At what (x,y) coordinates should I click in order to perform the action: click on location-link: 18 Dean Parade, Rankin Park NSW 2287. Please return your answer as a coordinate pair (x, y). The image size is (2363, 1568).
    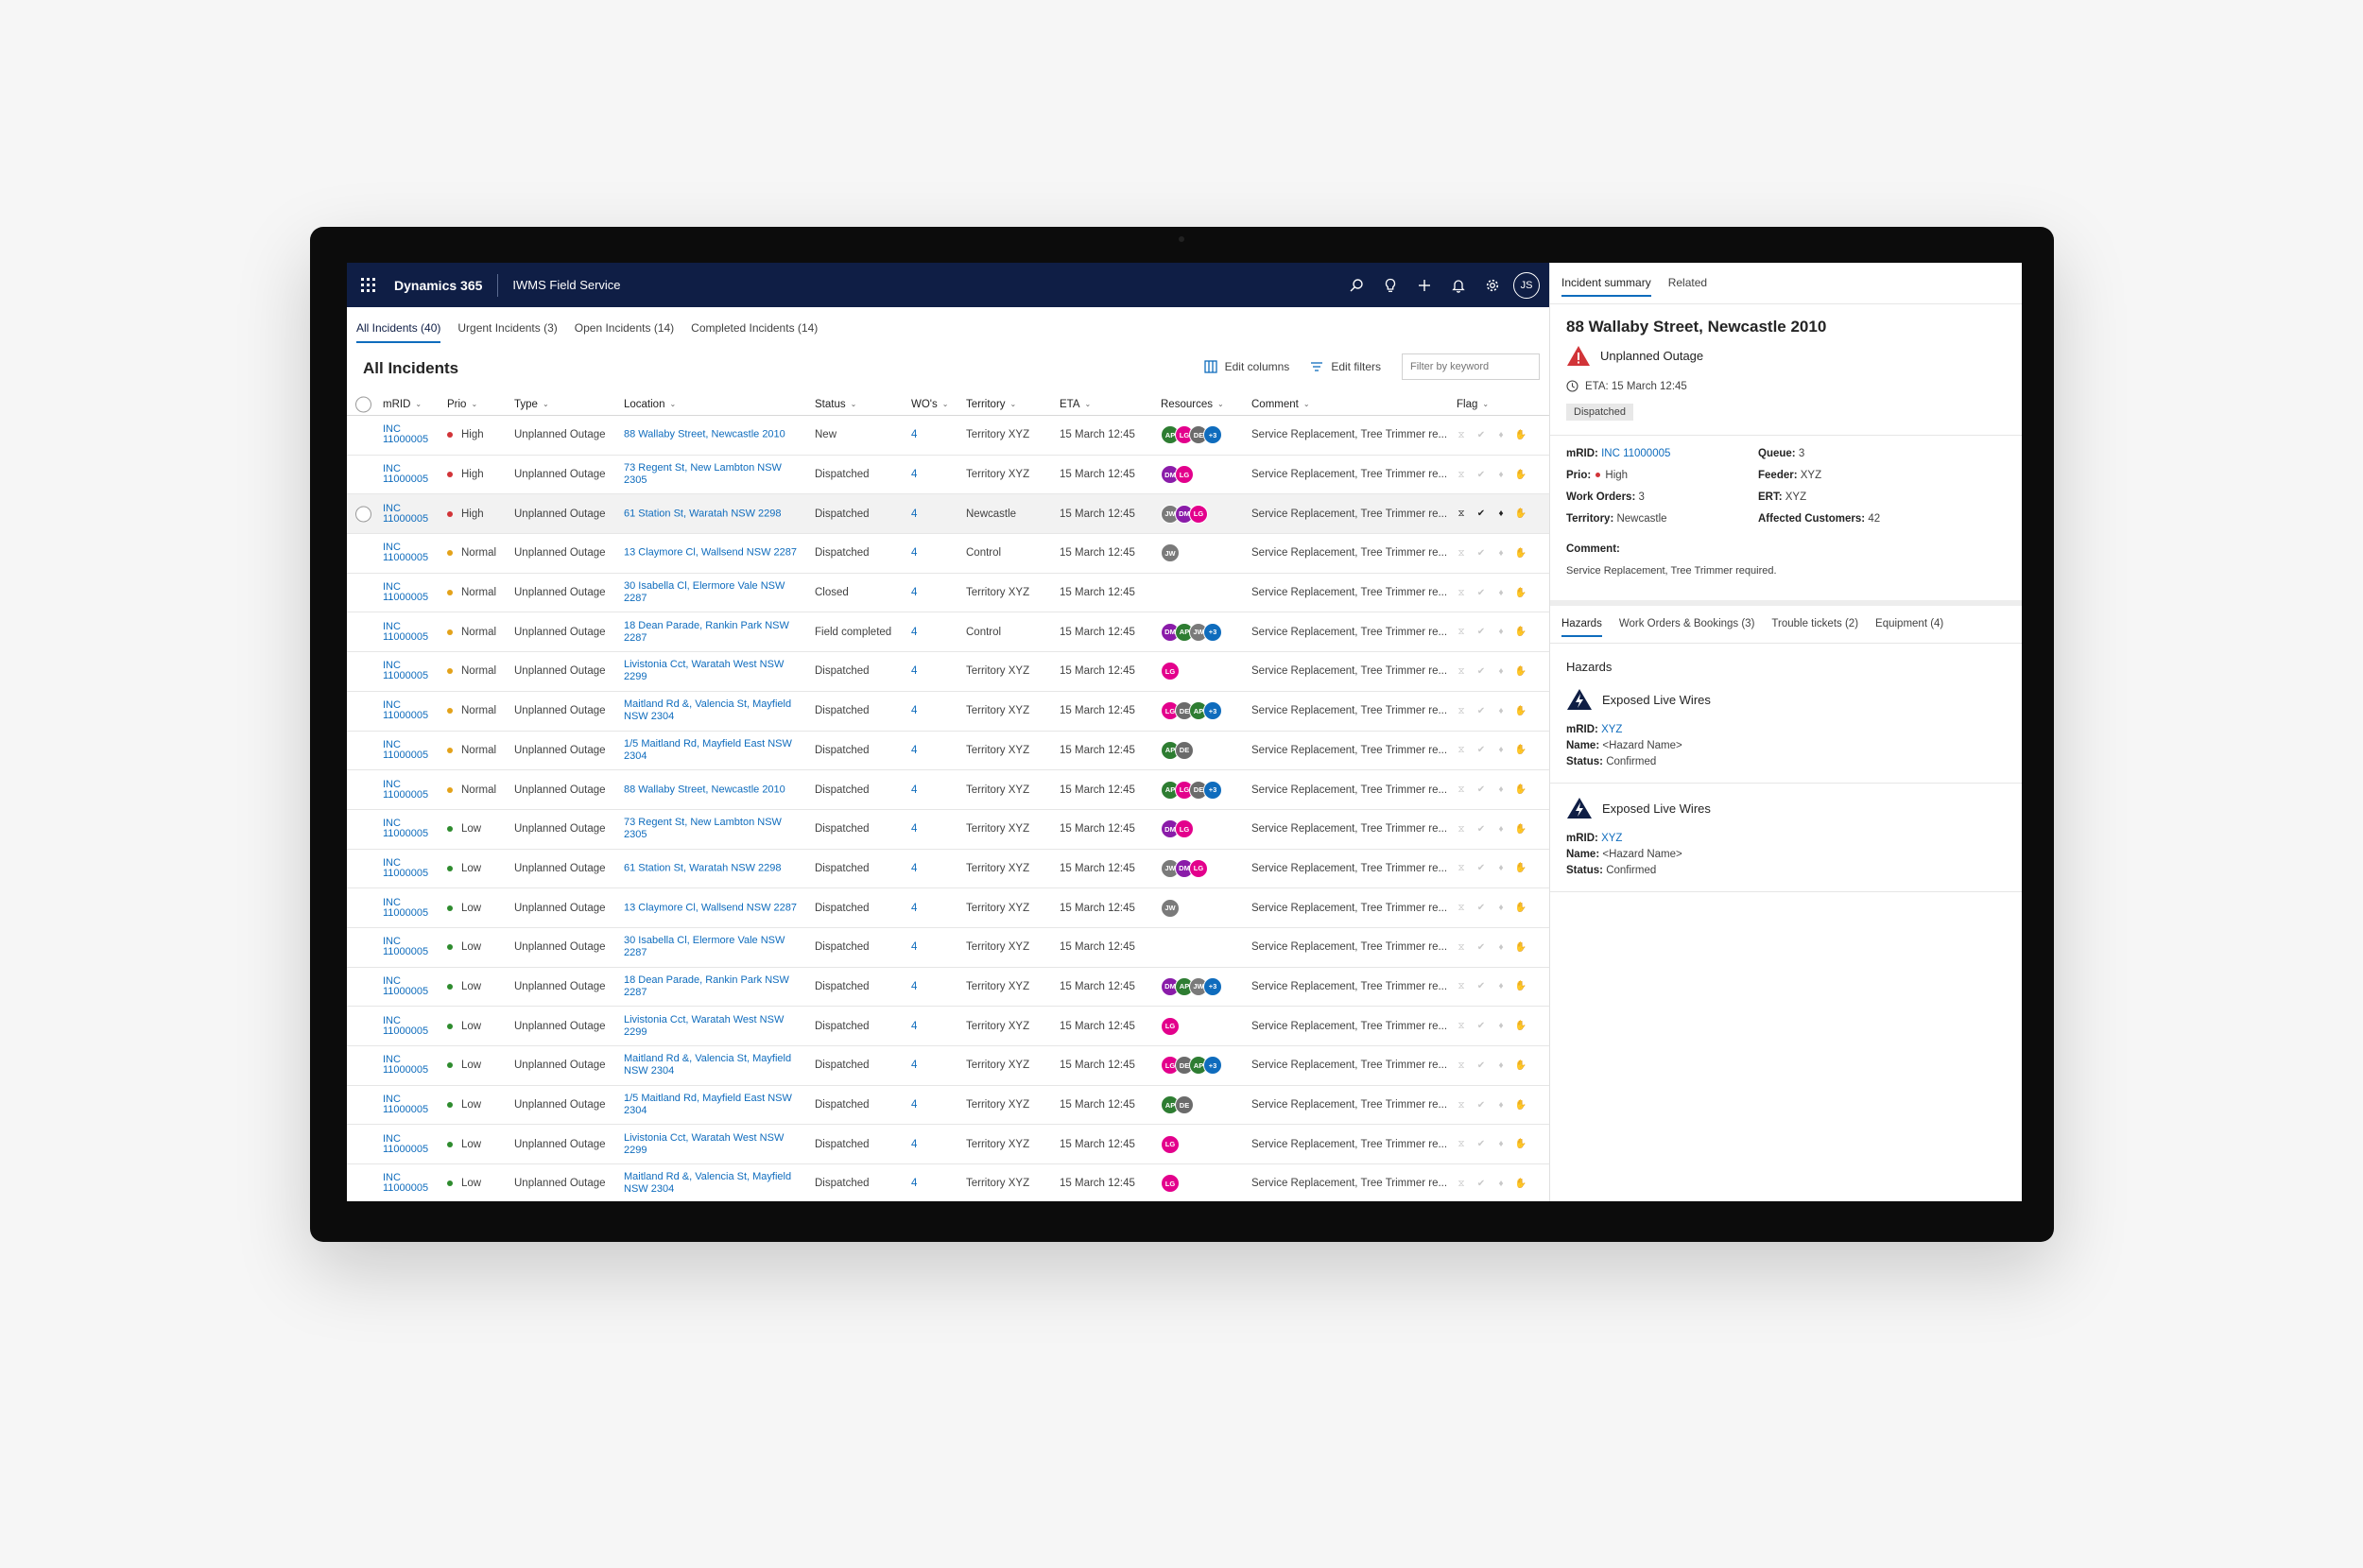
    Looking at the image, I should click on (706, 986).